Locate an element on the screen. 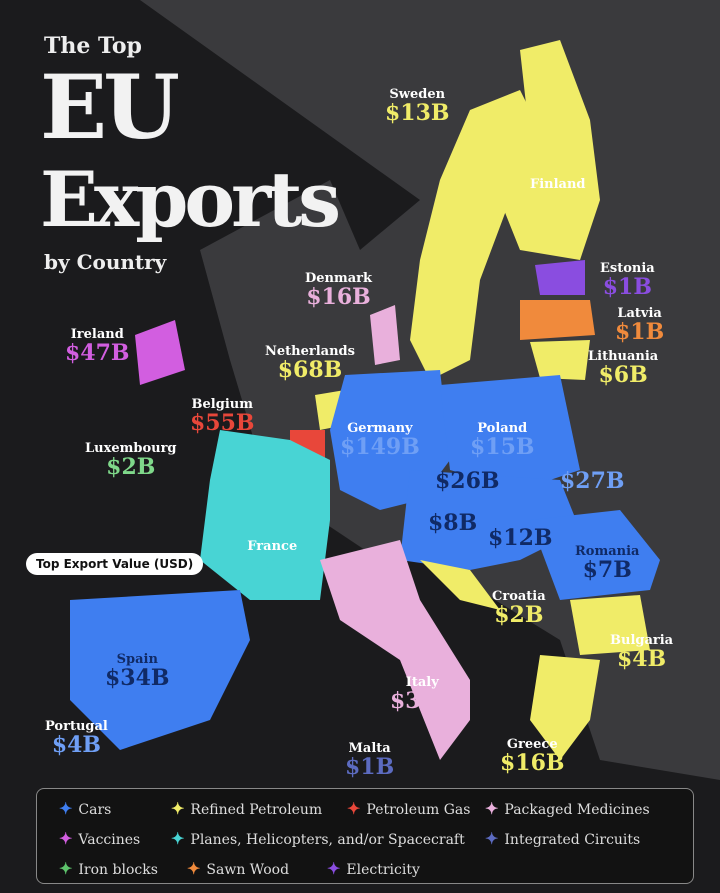  region-italy is located at coordinates (395, 650).